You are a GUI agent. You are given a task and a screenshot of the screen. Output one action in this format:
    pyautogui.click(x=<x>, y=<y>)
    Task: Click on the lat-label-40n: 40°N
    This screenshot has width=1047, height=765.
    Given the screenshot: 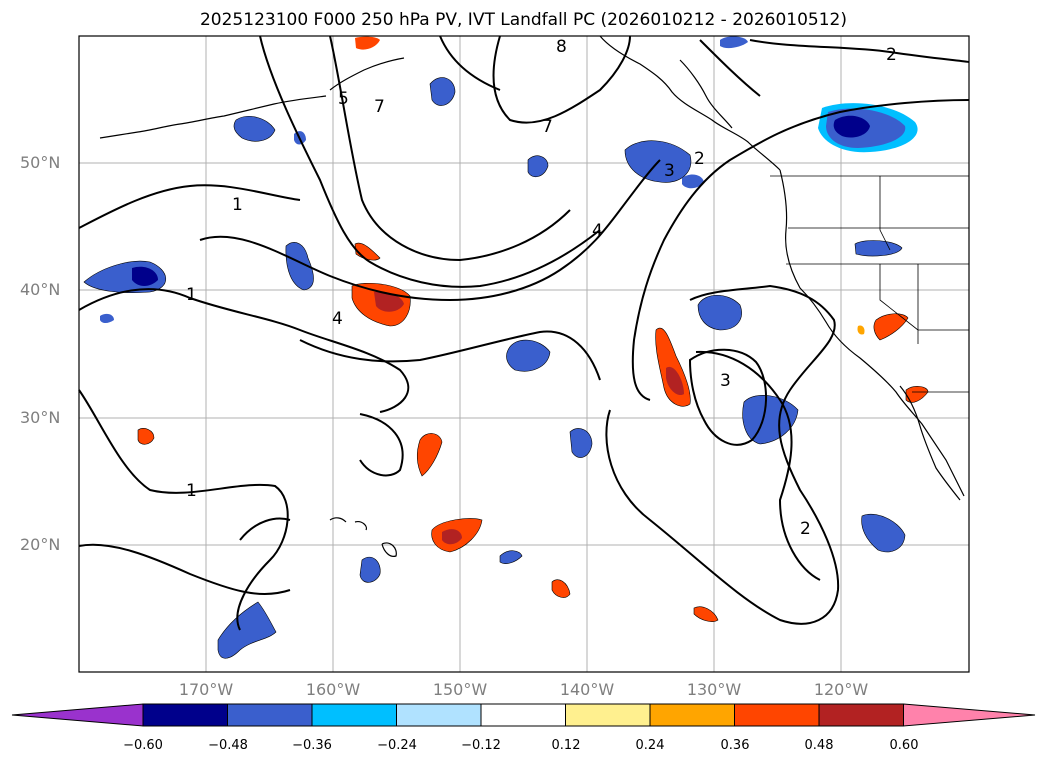 What is the action you would take?
    pyautogui.click(x=40, y=289)
    